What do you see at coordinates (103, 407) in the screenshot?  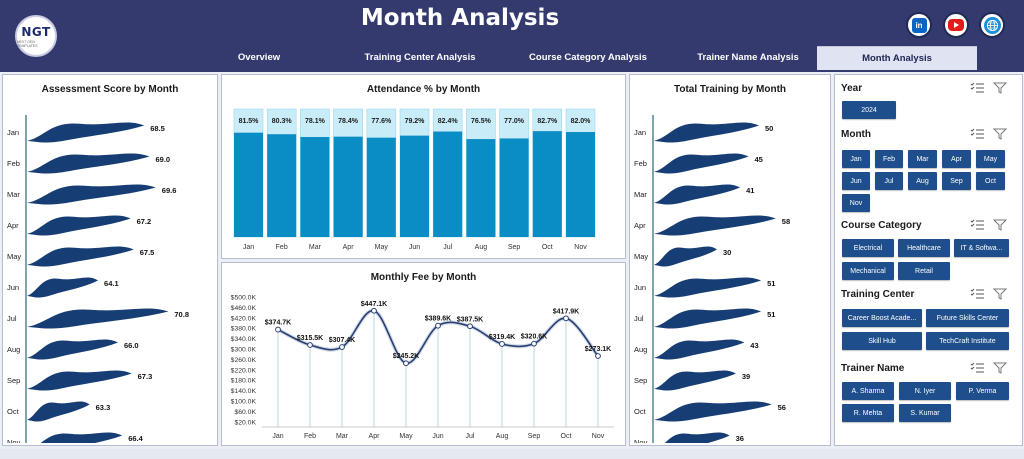 I see `assessment-data-label: 63.3` at bounding box center [103, 407].